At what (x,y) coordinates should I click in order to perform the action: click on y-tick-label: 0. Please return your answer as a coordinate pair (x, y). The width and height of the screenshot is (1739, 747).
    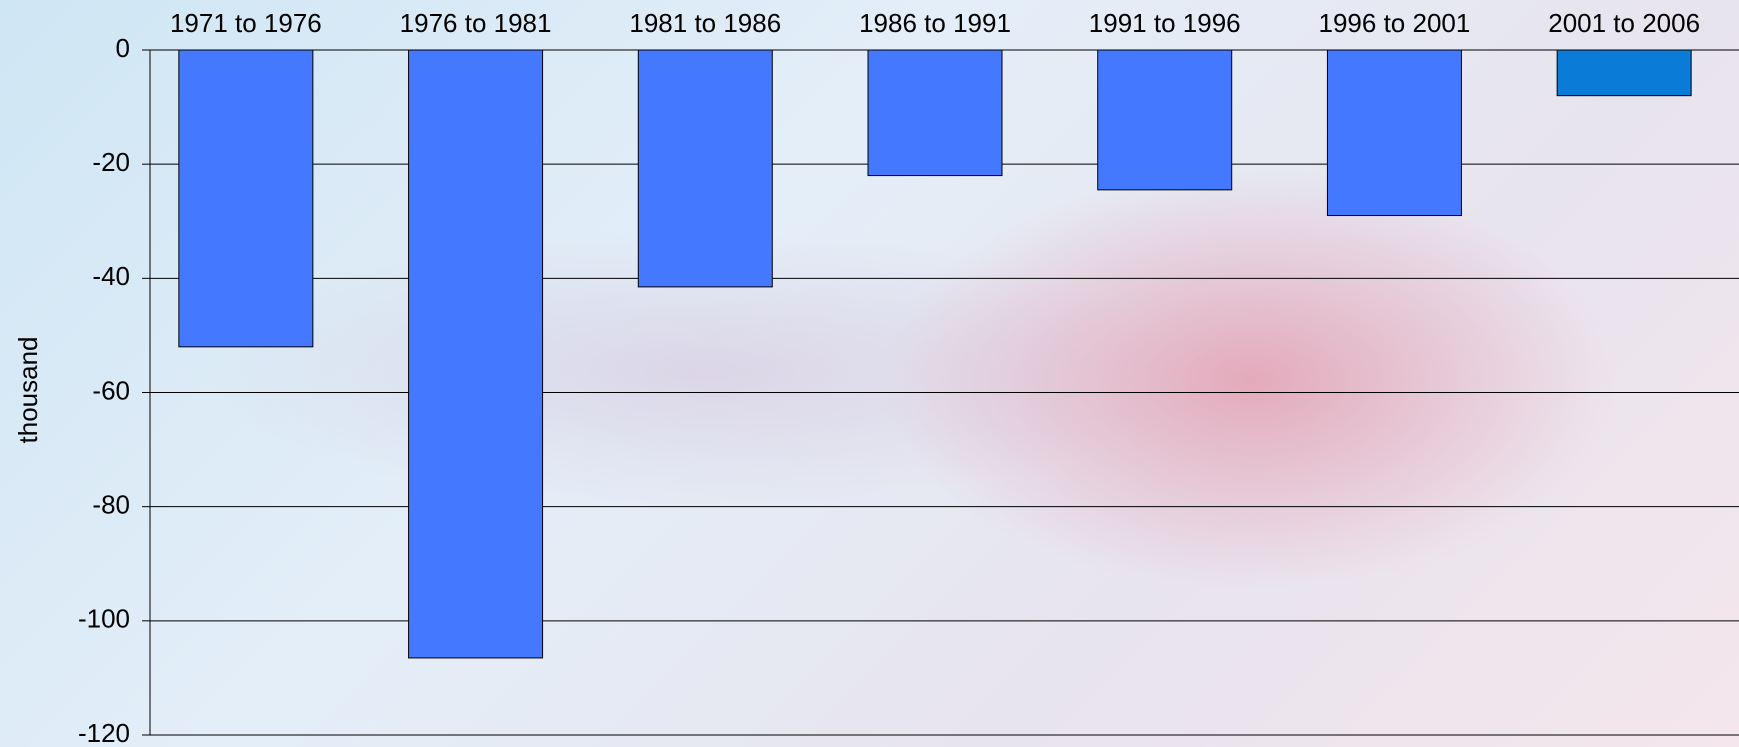
    Looking at the image, I should click on (123, 48).